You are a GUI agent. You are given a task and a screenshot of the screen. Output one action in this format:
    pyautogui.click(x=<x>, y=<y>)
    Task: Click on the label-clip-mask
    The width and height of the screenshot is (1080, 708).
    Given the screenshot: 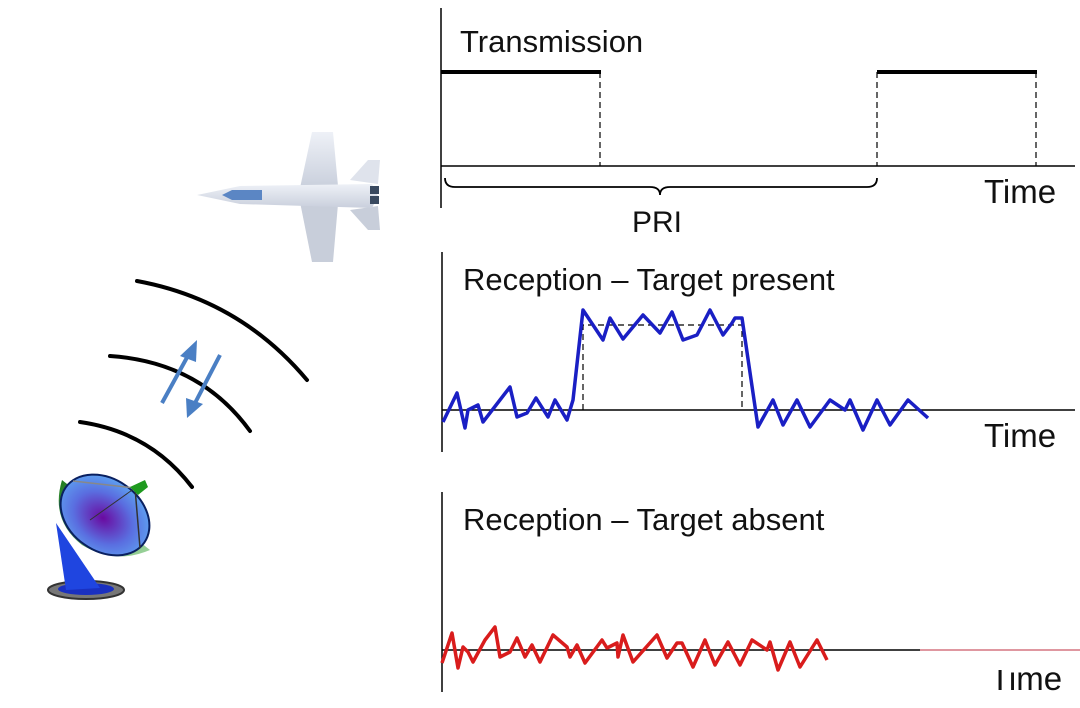 What is the action you would take?
    pyautogui.click(x=1030, y=663)
    